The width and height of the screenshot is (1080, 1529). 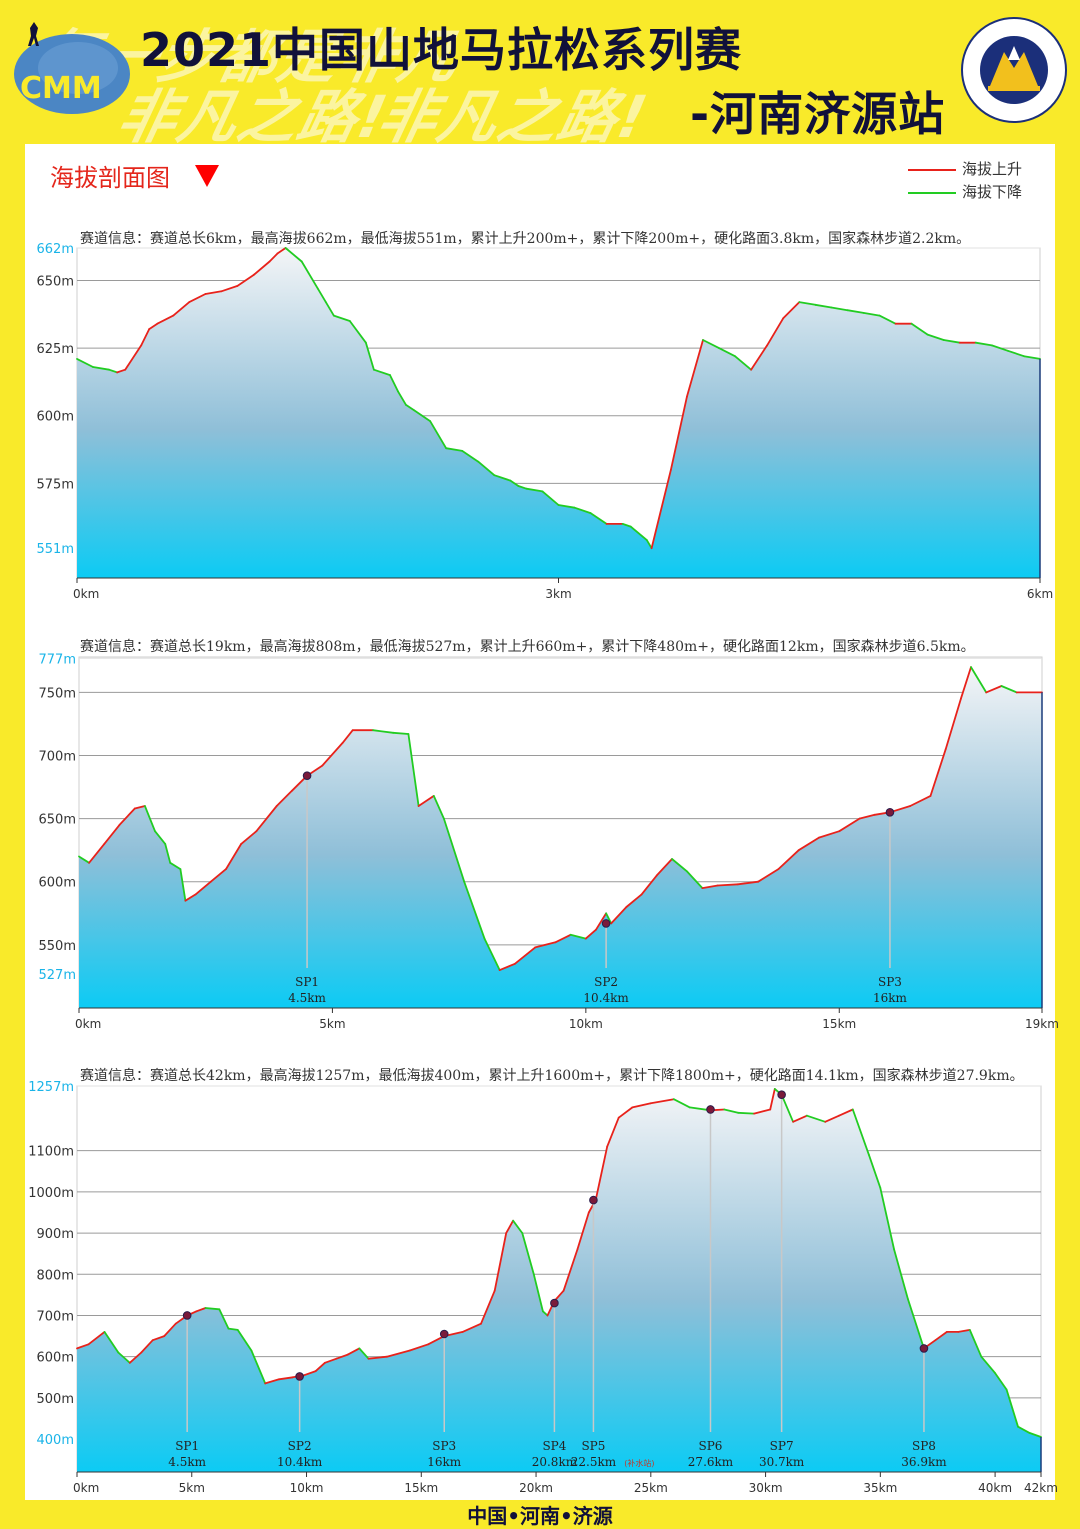 What do you see at coordinates (55, 484) in the screenshot?
I see `y-tick-label: 575m` at bounding box center [55, 484].